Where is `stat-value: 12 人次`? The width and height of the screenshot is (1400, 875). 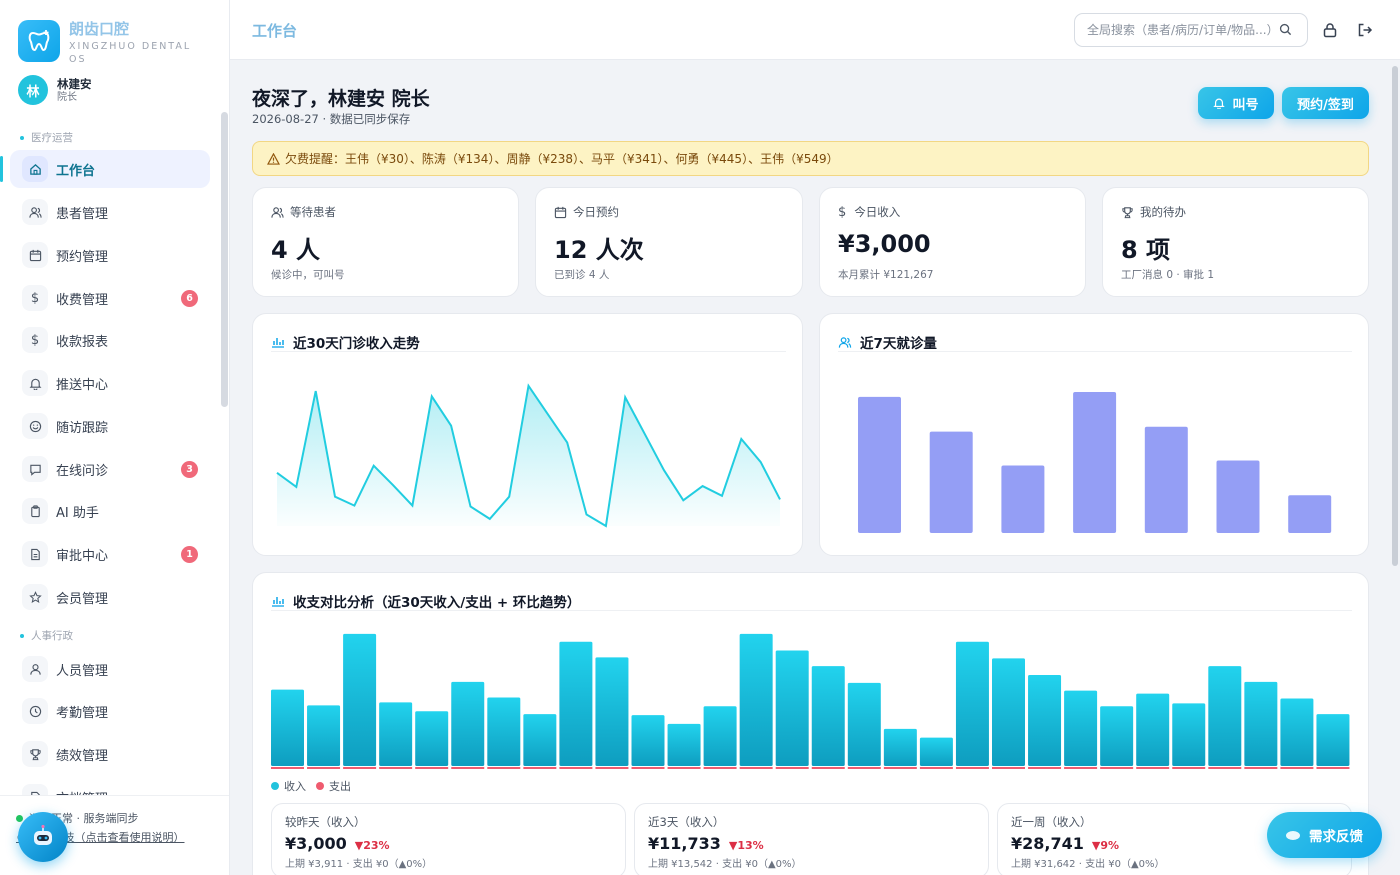 stat-value: 12 人次 is located at coordinates (599, 250).